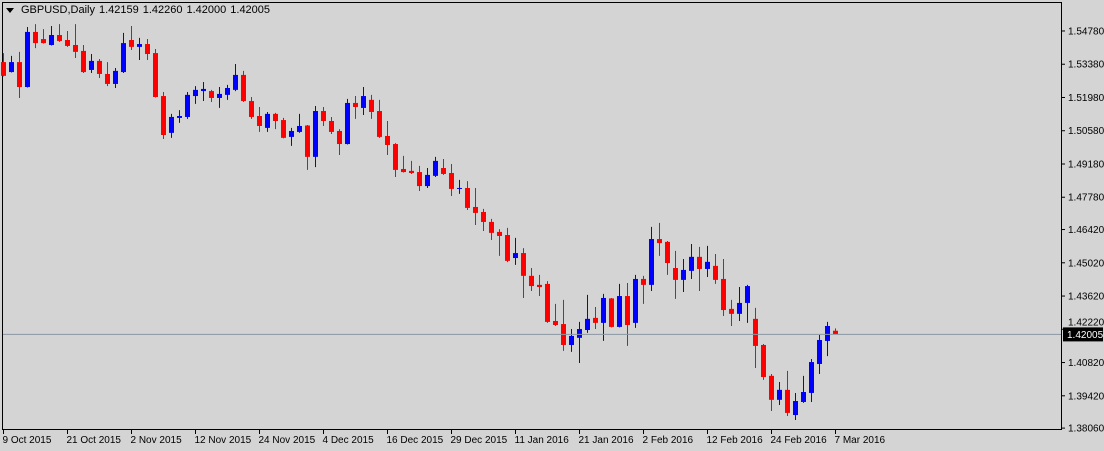  I want to click on x-tick-label: 2 Feb 2016, so click(668, 440).